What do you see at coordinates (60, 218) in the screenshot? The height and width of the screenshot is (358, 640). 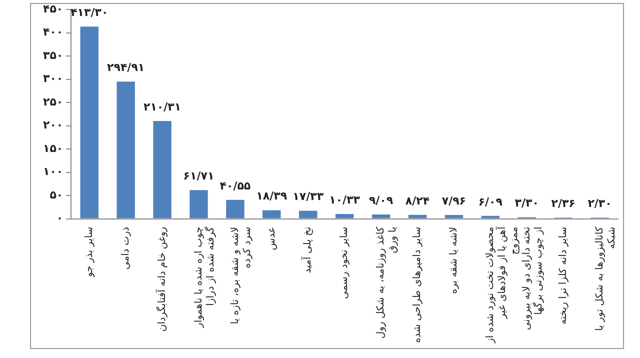 I see `y-tick-label: ۰` at bounding box center [60, 218].